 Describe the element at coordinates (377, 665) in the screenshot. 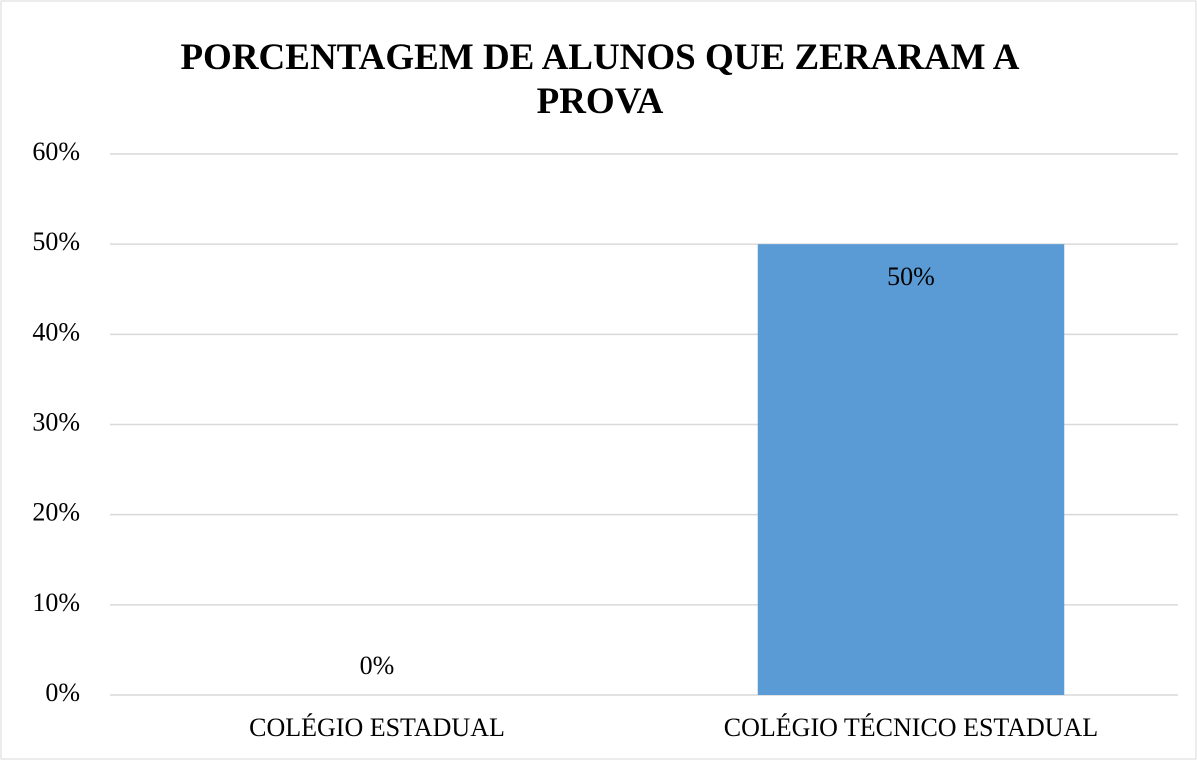

I see `data-label: 0%` at that location.